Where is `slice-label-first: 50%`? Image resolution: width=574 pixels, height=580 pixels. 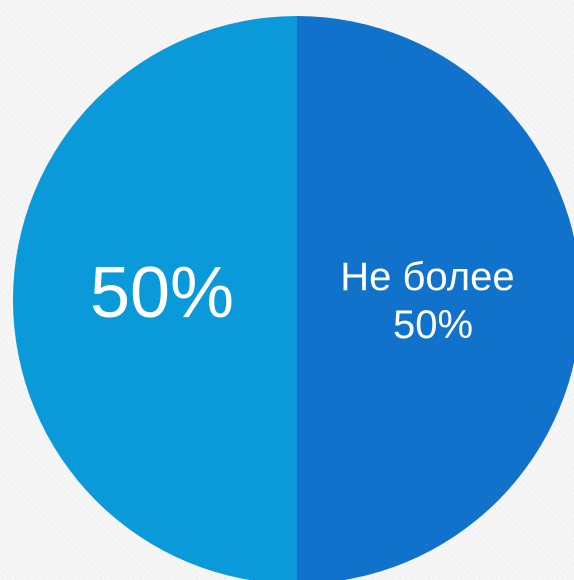 slice-label-first: 50% is located at coordinates (162, 293).